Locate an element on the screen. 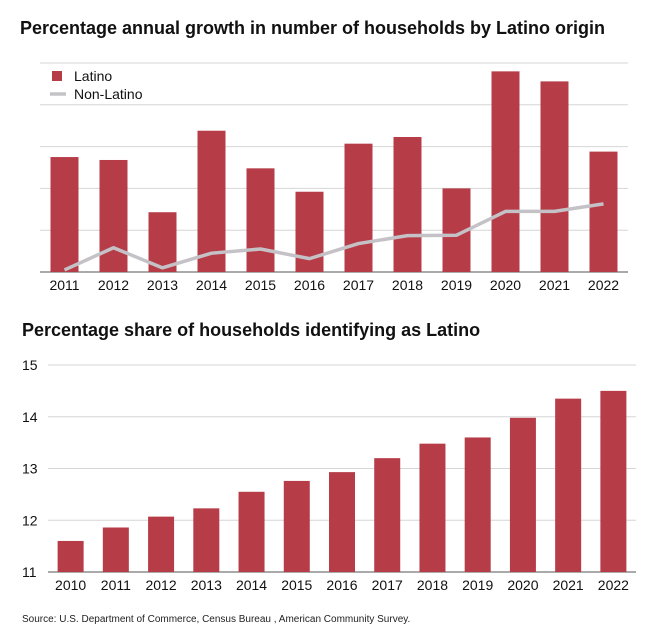 The image size is (652, 635). bar-share-2012 is located at coordinates (161, 544).